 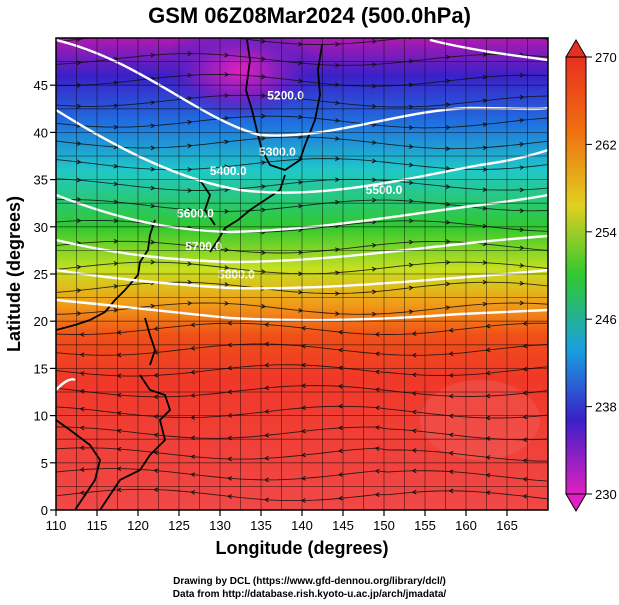 What do you see at coordinates (41, 321) in the screenshot?
I see `y-tick-label: 20` at bounding box center [41, 321].